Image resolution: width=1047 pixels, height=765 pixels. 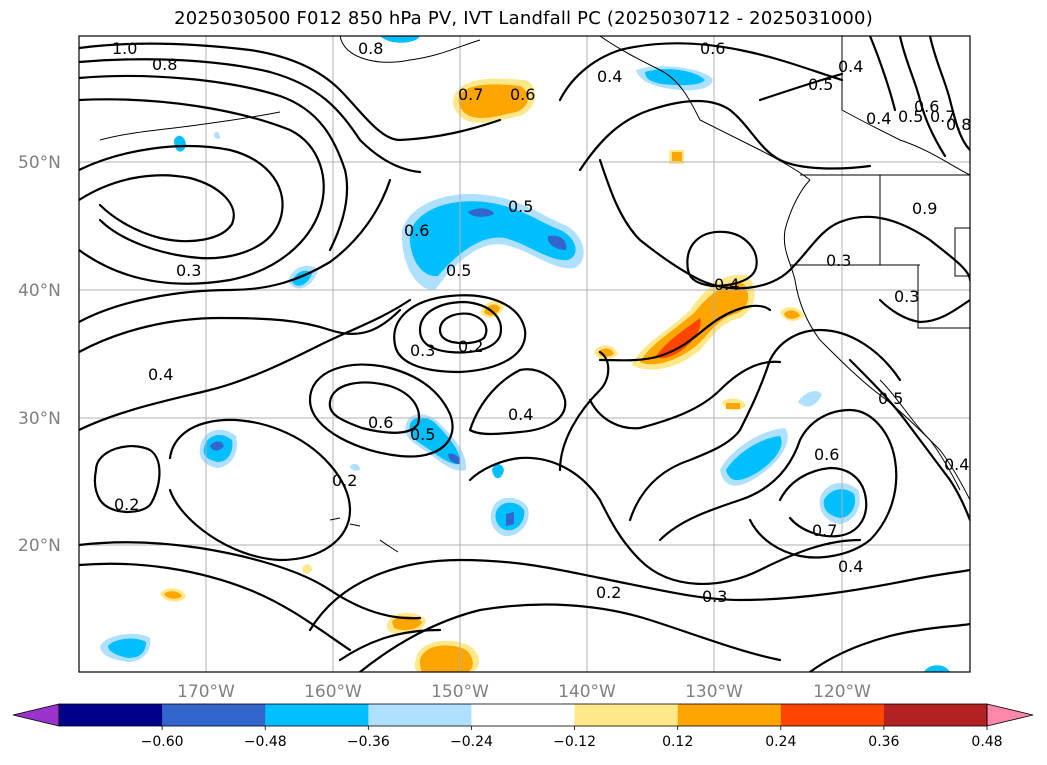 What do you see at coordinates (574, 742) in the screenshot?
I see `colorbar-tick-label: −0.12` at bounding box center [574, 742].